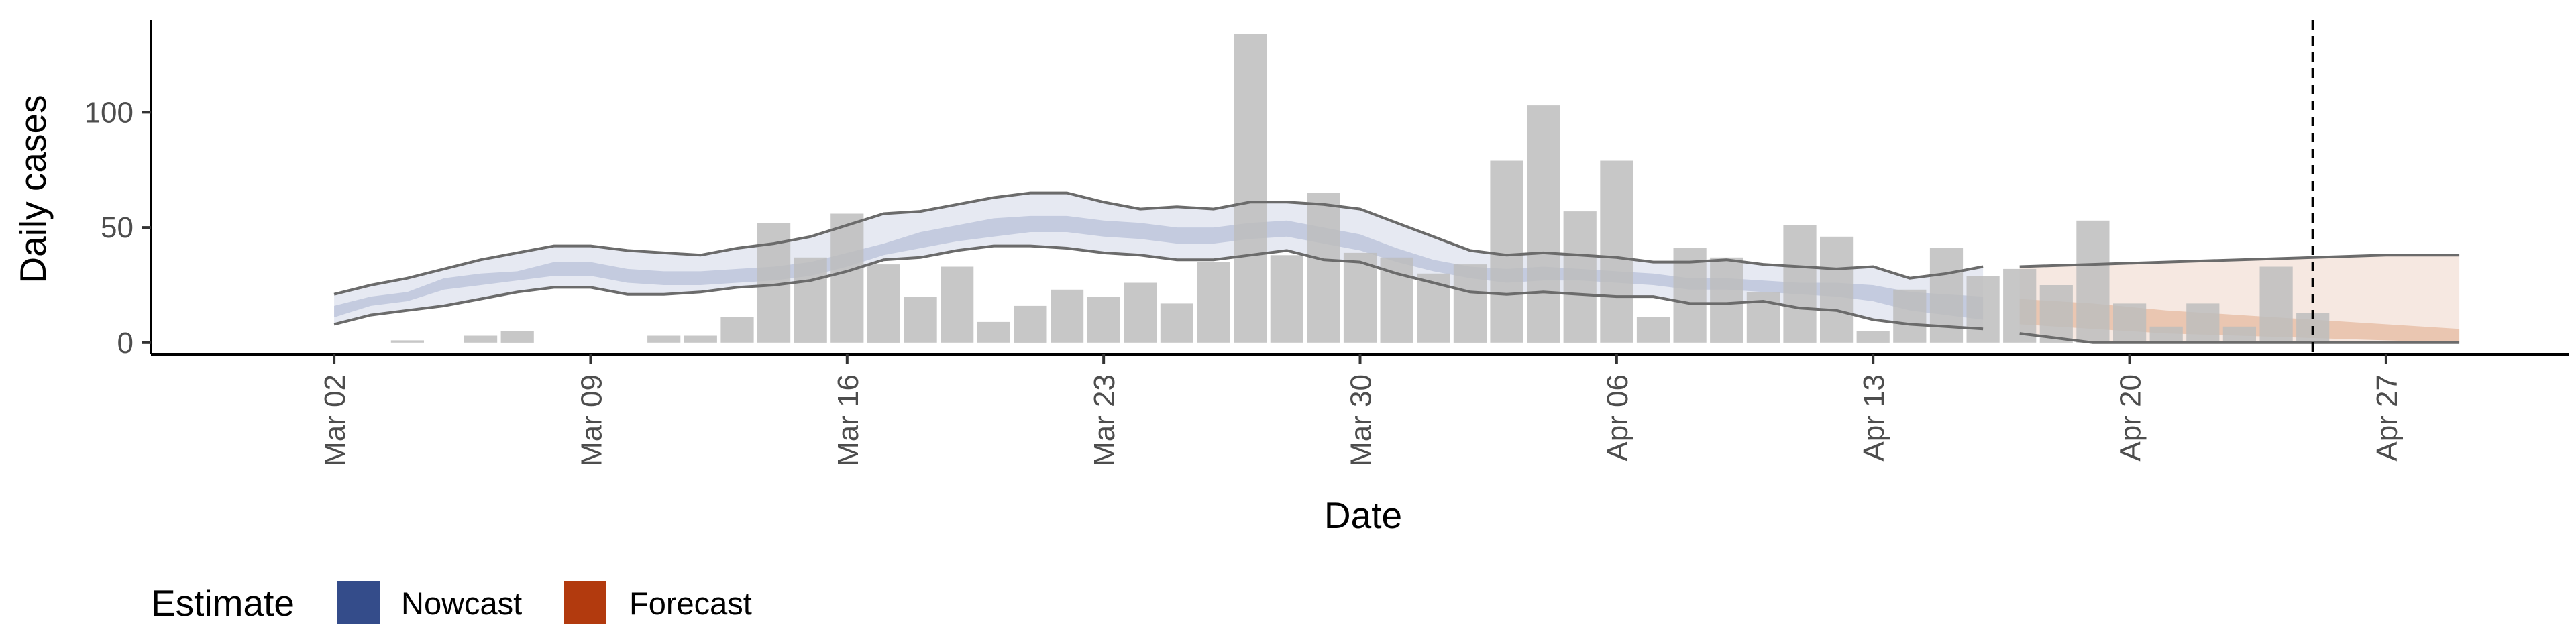 This screenshot has height=644, width=2576. I want to click on x-tick-label: Mar 30, so click(1361, 420).